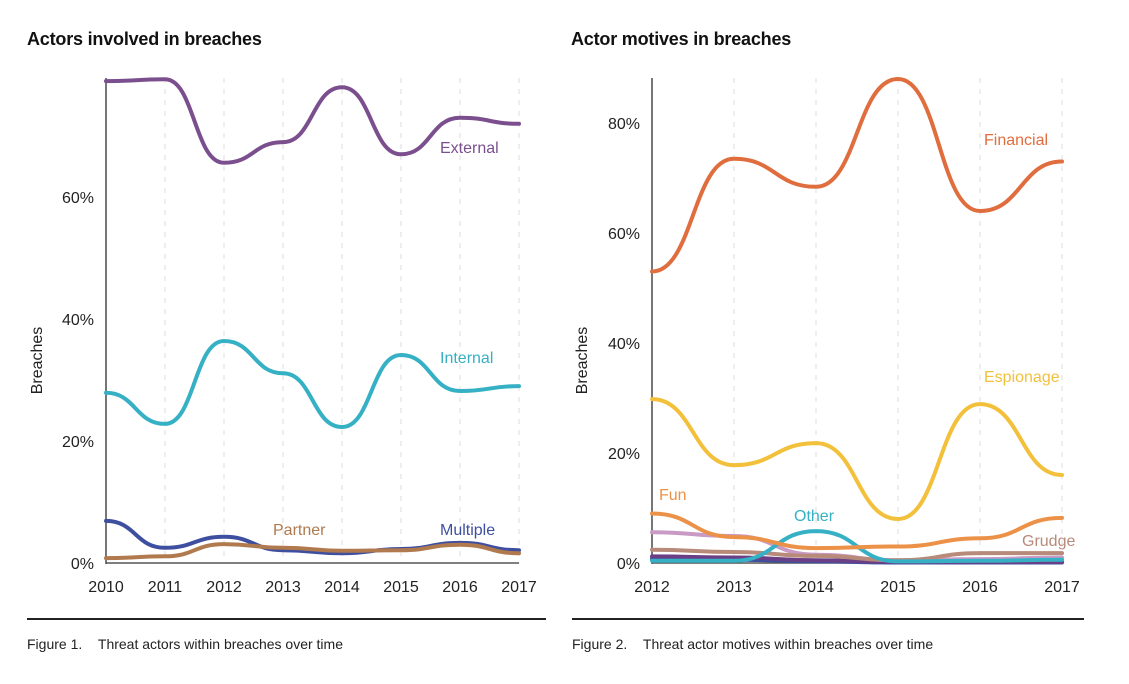 This screenshot has height=684, width=1129. I want to click on chart-2-caption-number: Figure 2., so click(600, 644).